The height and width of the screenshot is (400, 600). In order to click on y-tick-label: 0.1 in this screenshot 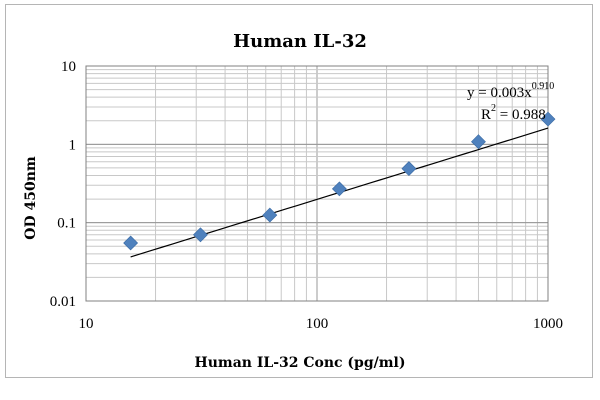, I will do `click(66, 224)`.